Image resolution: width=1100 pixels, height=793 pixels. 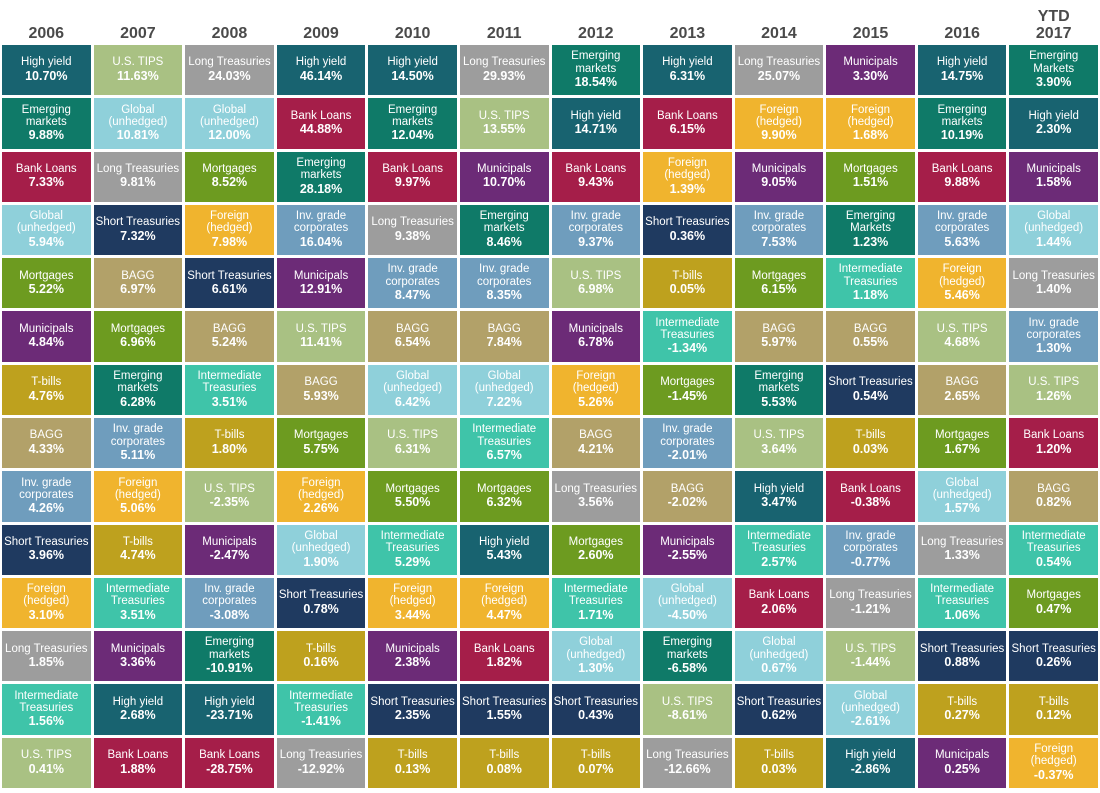 I want to click on return-cell: Inv. grade corporates -0.77%, so click(x=870, y=549).